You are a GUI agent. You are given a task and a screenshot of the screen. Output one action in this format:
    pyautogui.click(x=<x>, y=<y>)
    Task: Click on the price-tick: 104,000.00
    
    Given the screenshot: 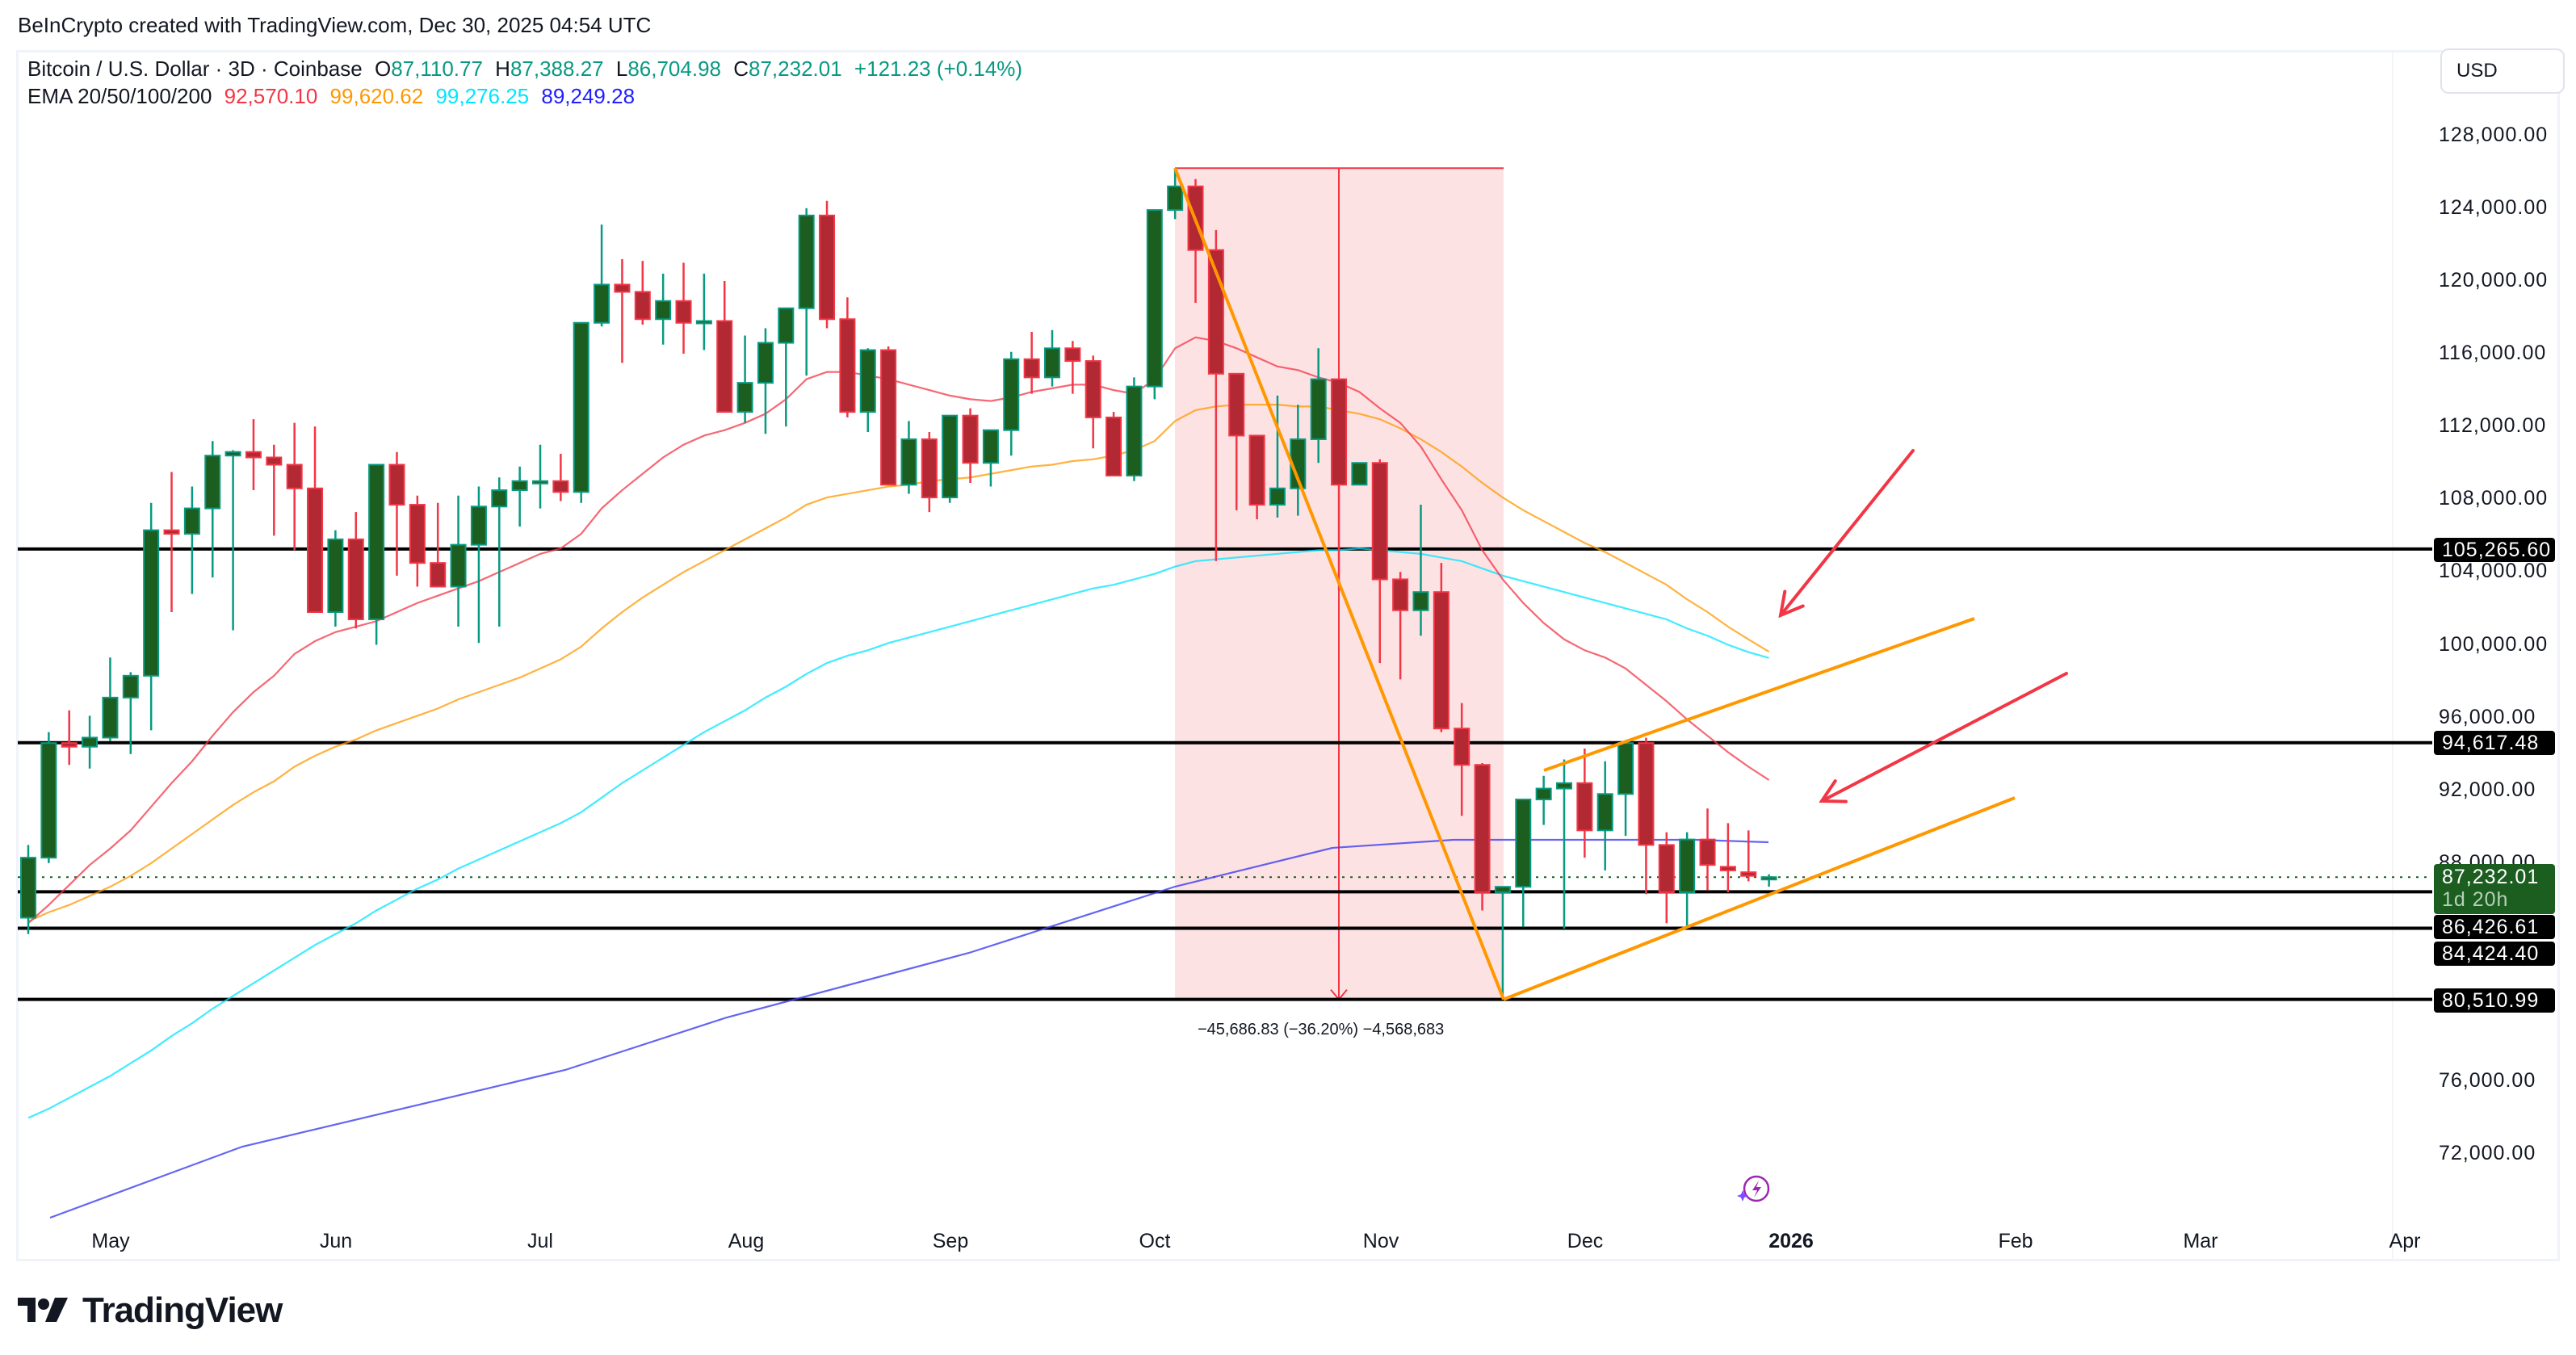 What is the action you would take?
    pyautogui.click(x=2494, y=571)
    